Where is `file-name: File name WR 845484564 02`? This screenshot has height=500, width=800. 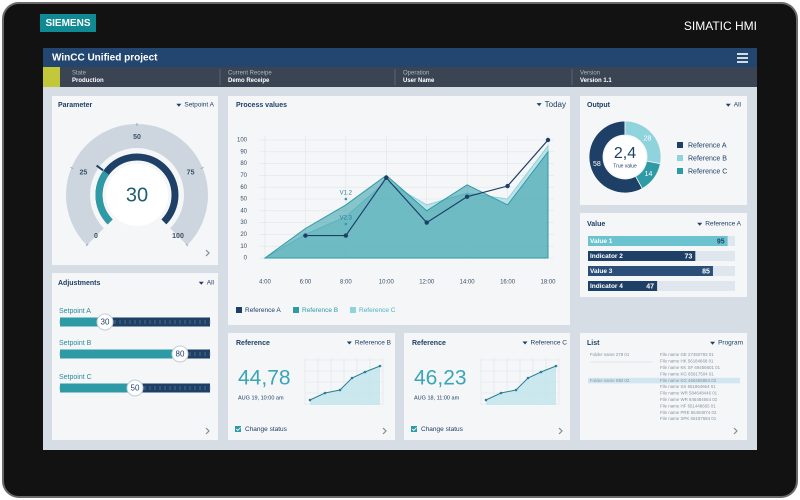 file-name: File name WR 845484564 02 is located at coordinates (689, 399).